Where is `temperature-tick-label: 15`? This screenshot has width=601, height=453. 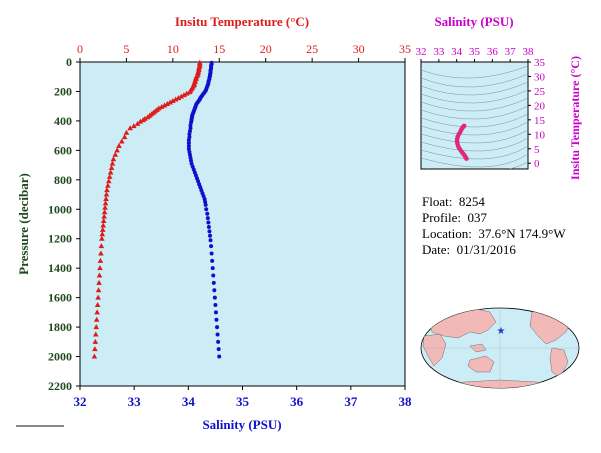 temperature-tick-label: 15 is located at coordinates (219, 49).